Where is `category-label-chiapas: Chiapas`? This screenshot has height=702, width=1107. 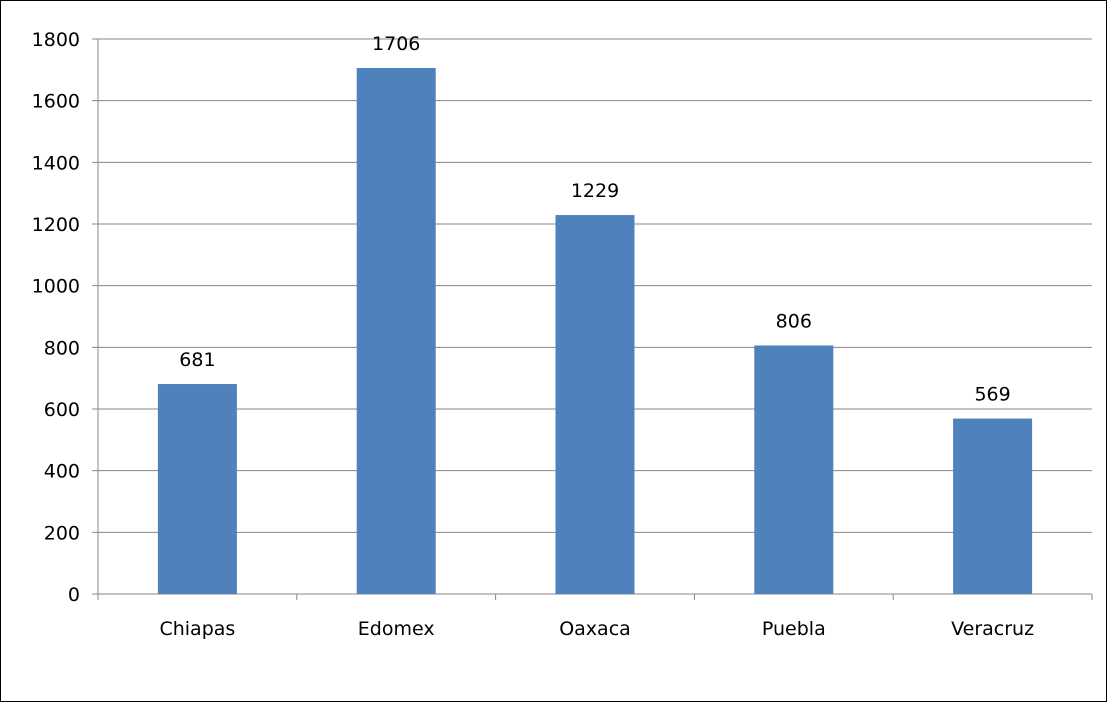
category-label-chiapas: Chiapas is located at coordinates (197, 629).